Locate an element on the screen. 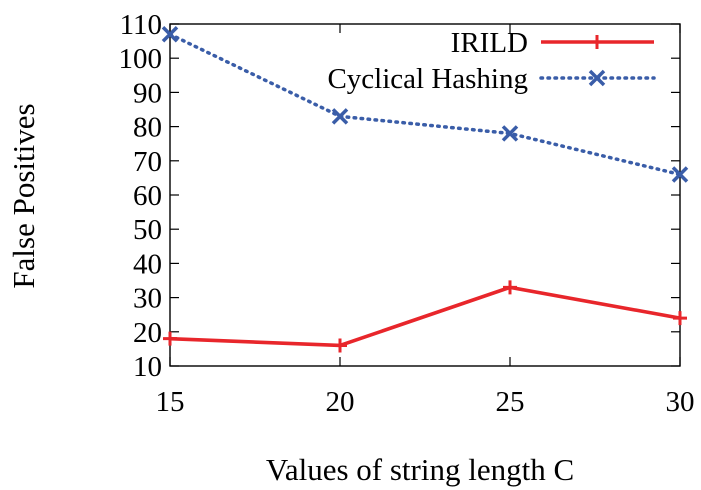 This screenshot has height=490, width=701. legend-label: IRILD is located at coordinates (489, 43).